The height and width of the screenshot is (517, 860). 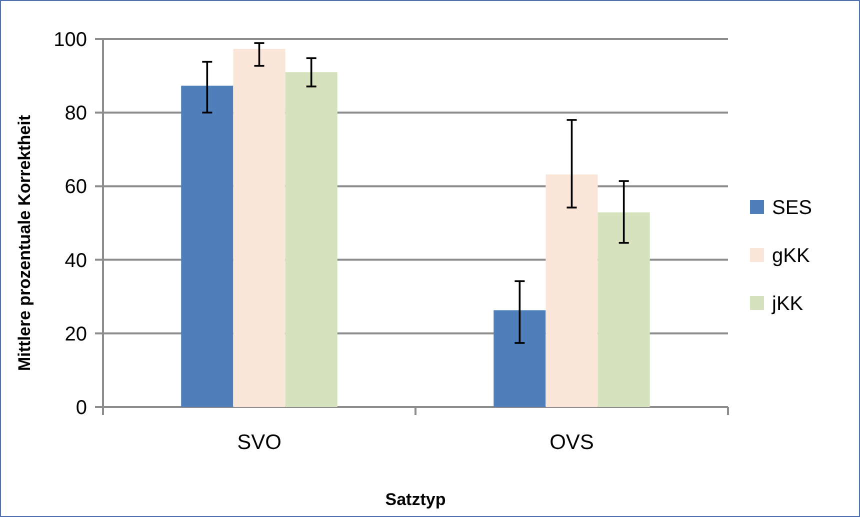 I want to click on y-tick-label: 60, so click(x=75, y=187).